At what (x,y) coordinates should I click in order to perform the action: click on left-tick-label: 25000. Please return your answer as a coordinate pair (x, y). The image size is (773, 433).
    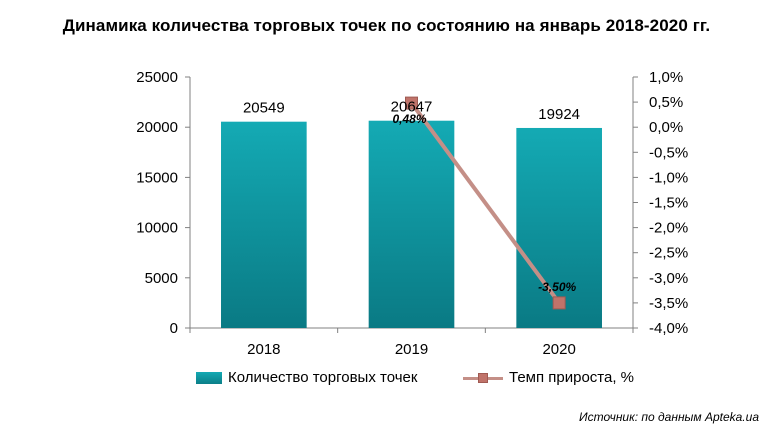
    Looking at the image, I should click on (157, 77).